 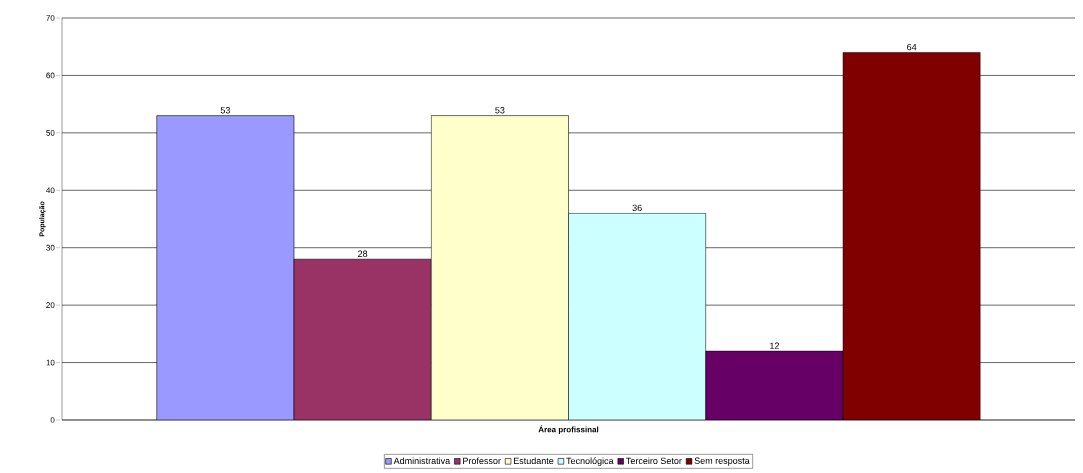 What do you see at coordinates (52, 420) in the screenshot?
I see `y-tick-label: 0` at bounding box center [52, 420].